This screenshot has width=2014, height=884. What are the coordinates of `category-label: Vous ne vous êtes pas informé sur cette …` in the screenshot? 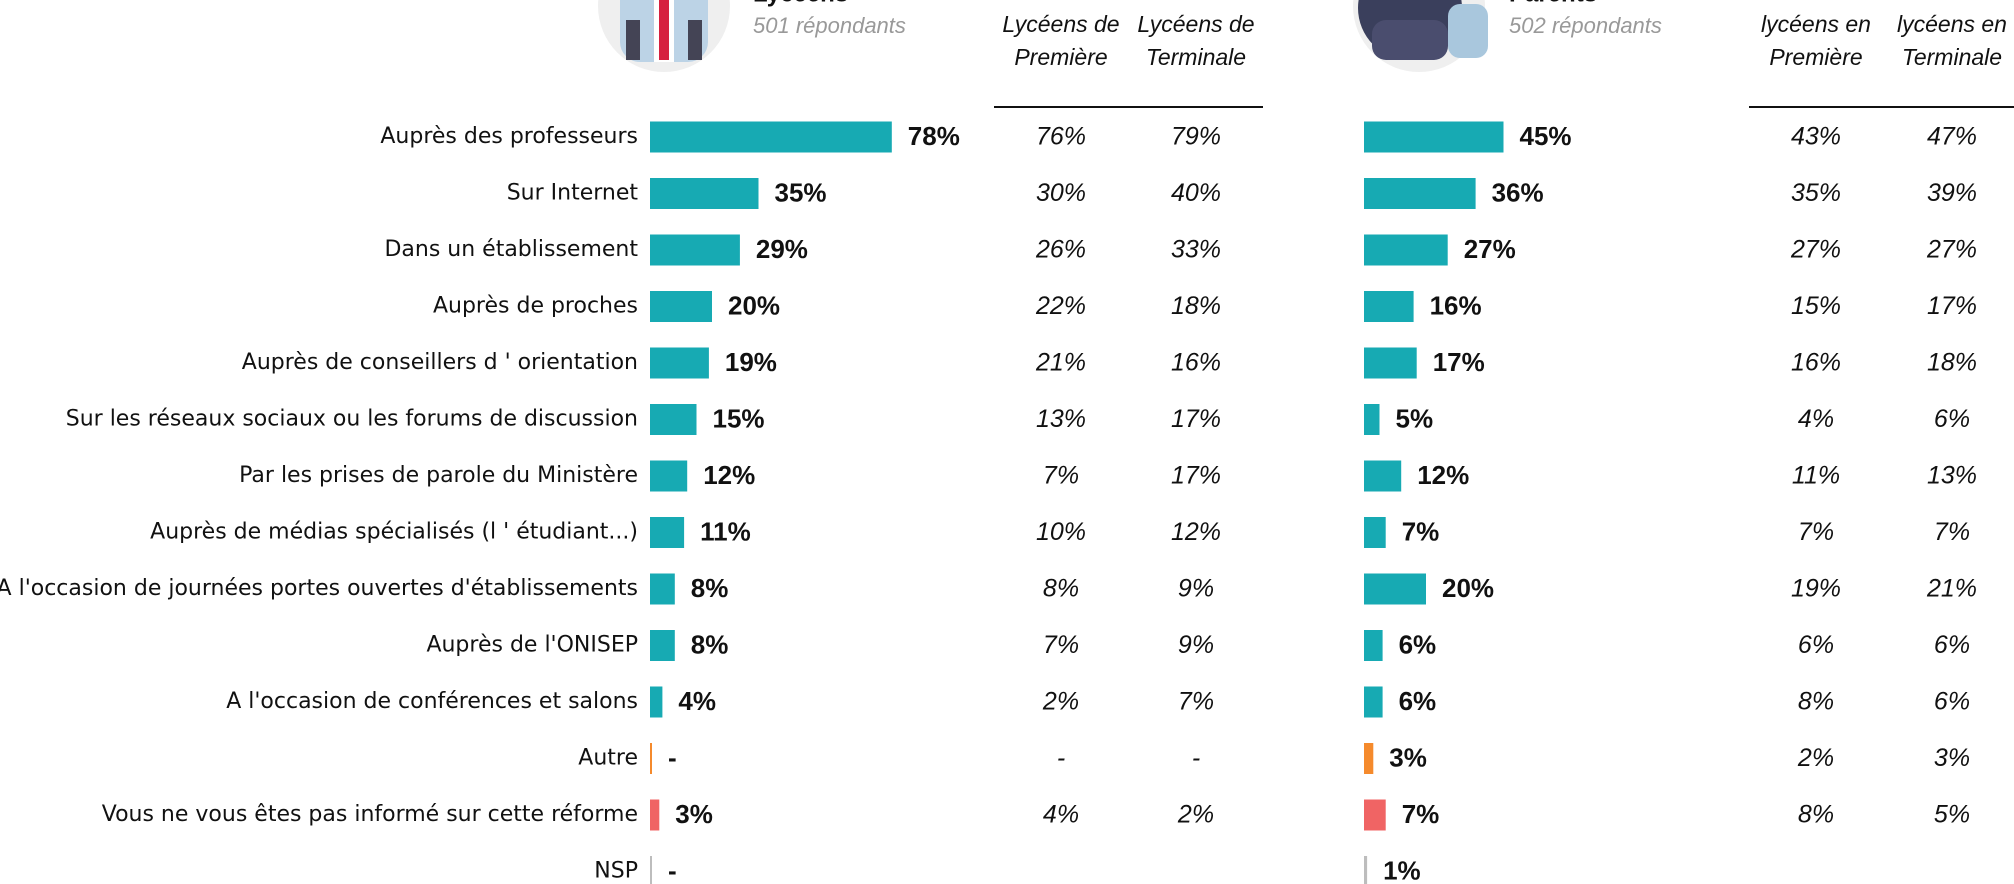 It's located at (370, 814).